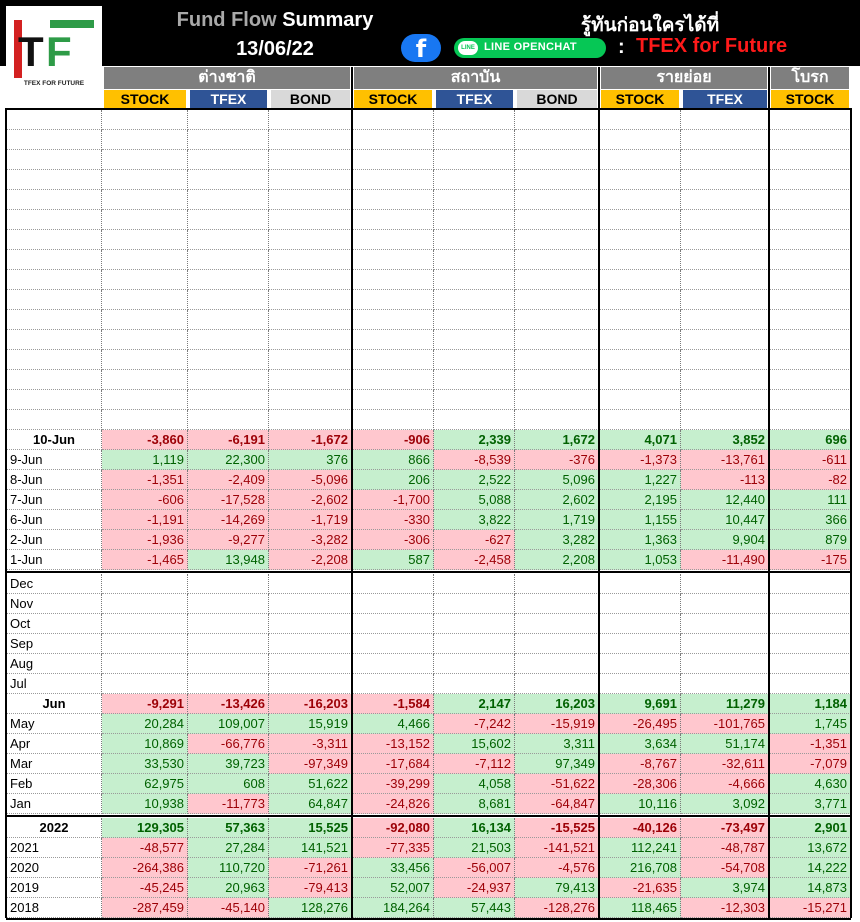  I want to click on table-cell: -6,191, so click(228, 440).